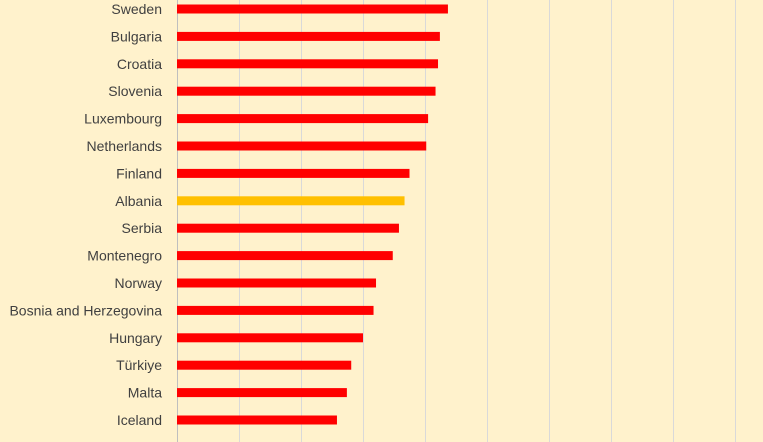  I want to click on bar-serbia, so click(288, 228).